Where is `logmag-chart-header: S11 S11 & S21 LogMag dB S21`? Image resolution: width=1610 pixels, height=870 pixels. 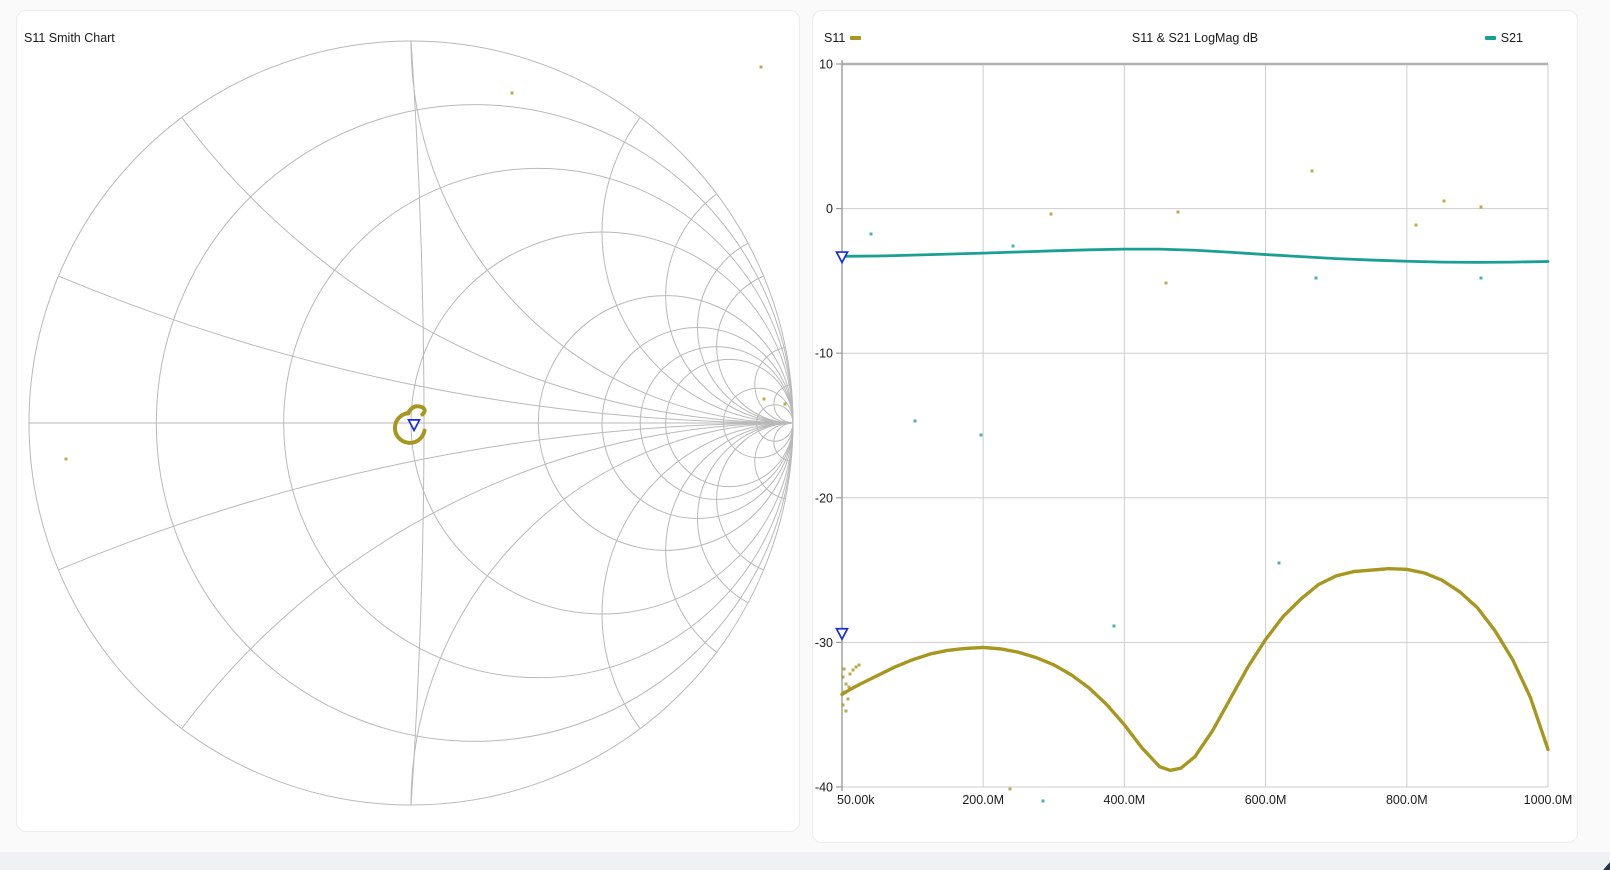
logmag-chart-header: S11 S11 & S21 LogMag dB S21 is located at coordinates (1195, 40).